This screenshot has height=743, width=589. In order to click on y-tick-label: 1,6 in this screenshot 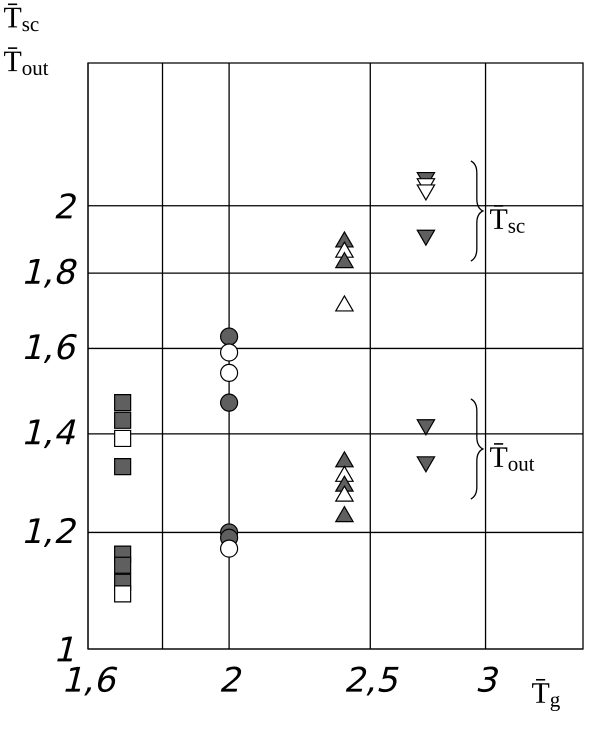, I will do `click(50, 348)`.